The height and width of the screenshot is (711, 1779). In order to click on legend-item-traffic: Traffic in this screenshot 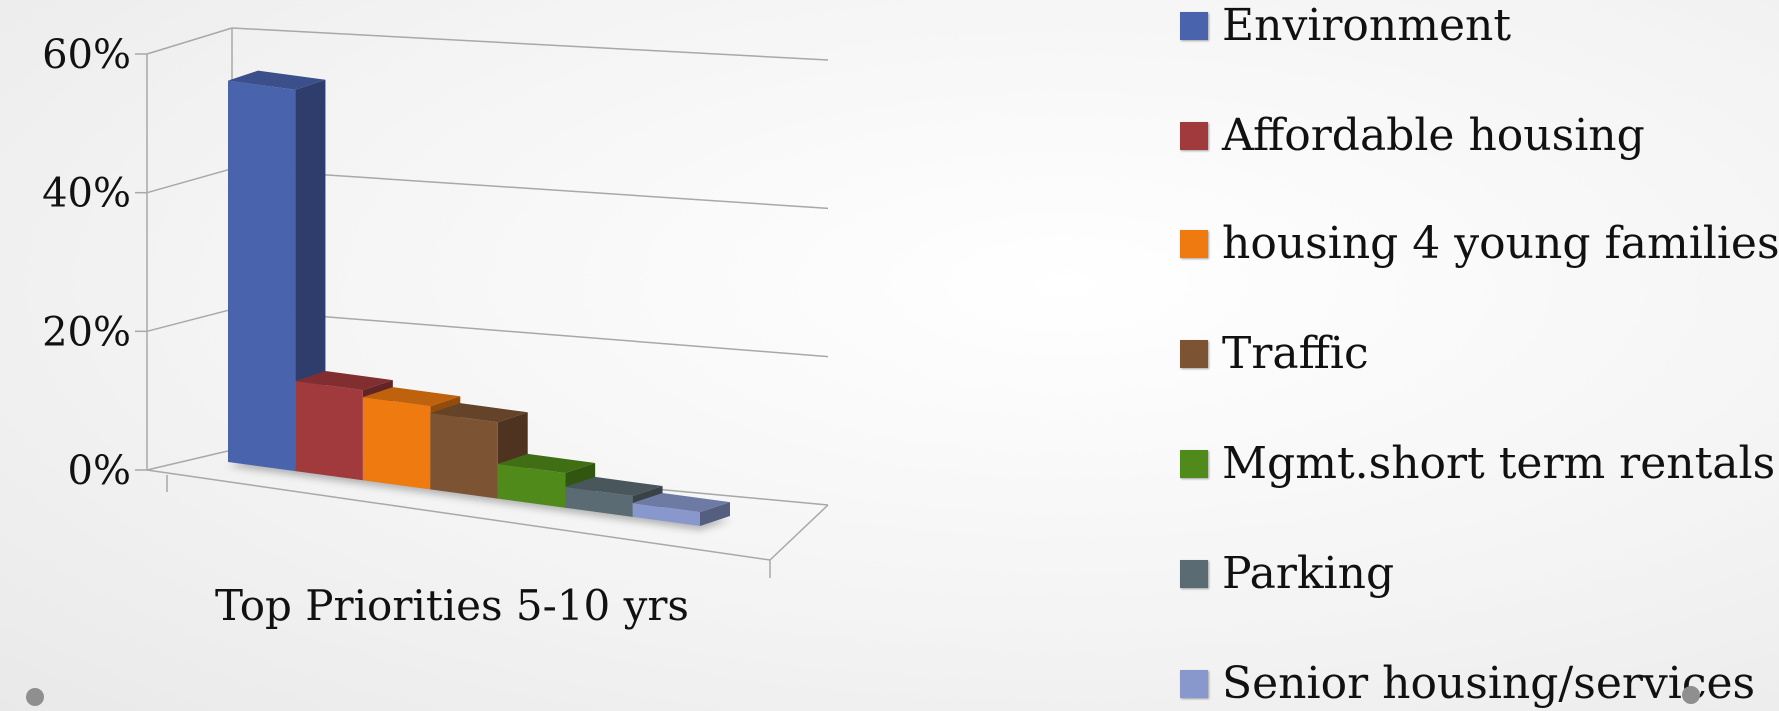, I will do `click(1274, 353)`.